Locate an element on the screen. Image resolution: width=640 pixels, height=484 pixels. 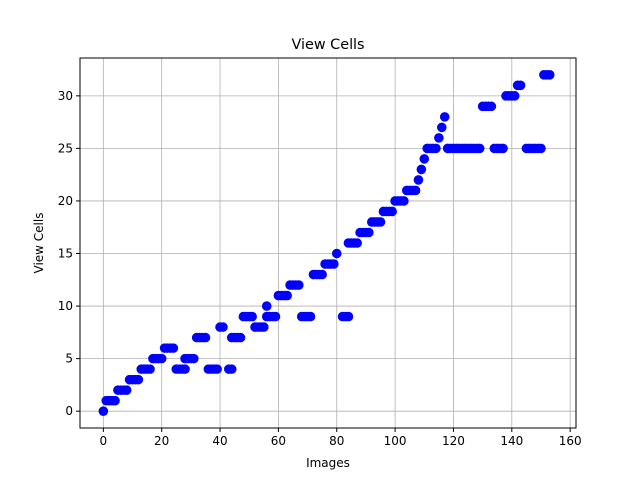
x-tick: 0 is located at coordinates (104, 438).